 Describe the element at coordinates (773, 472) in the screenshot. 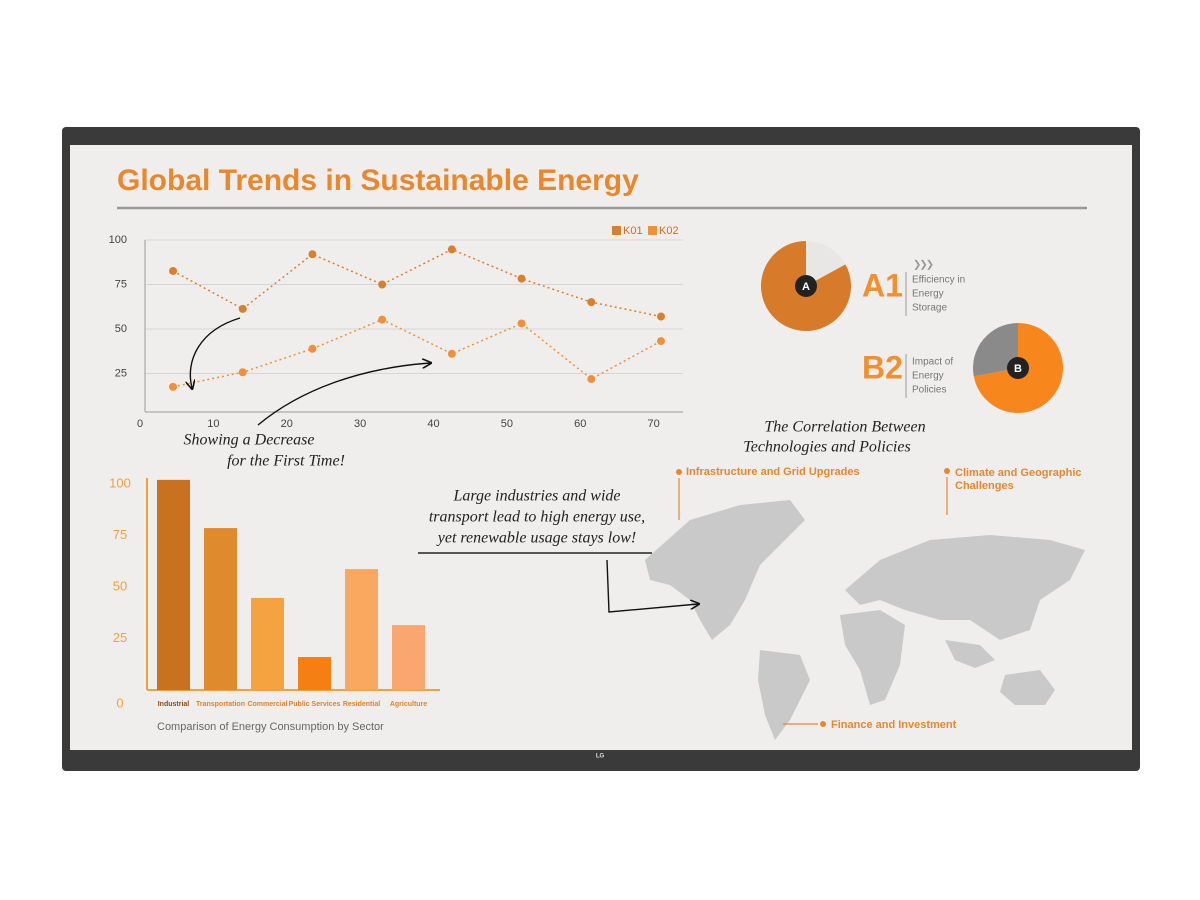

I see `map-label: Infrastructure and Grid Upgrades` at that location.